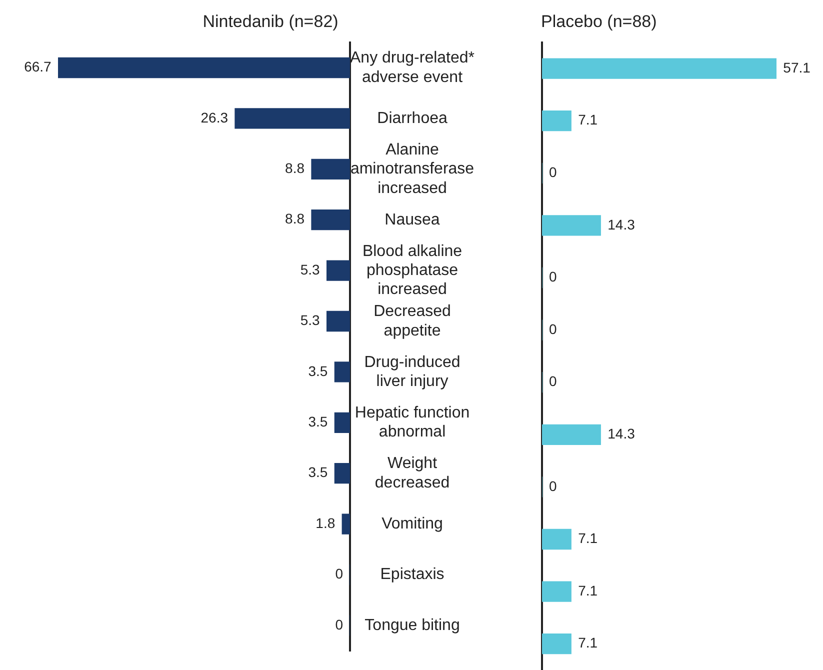 The image size is (823, 670). I want to click on y-tick-label: Diarrhoea, so click(412, 118).